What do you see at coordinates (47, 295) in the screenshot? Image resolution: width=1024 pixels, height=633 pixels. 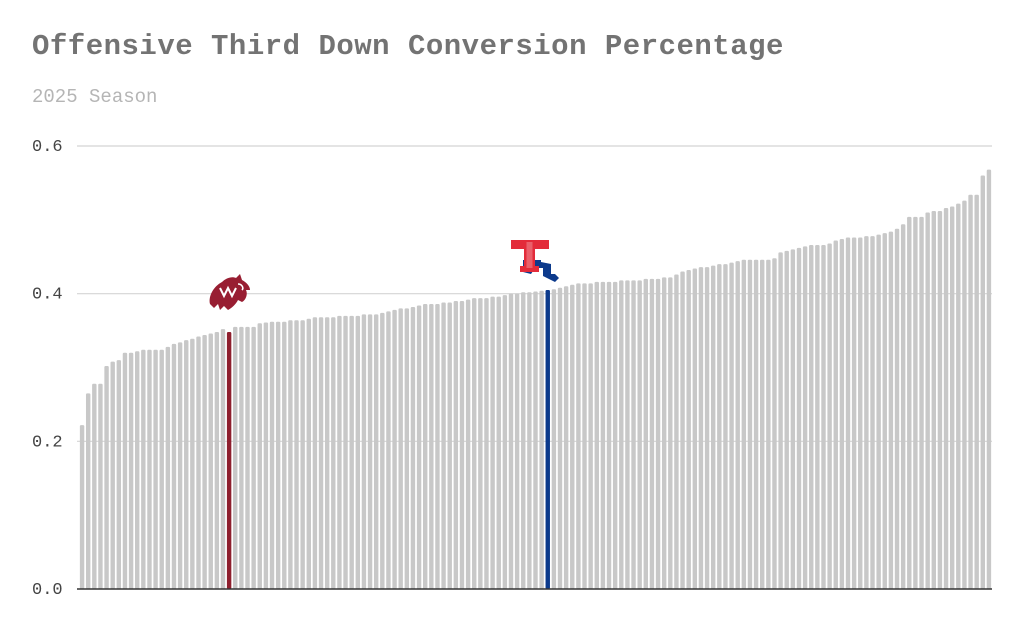 I see `y-tick-label: 0.4` at bounding box center [47, 295].